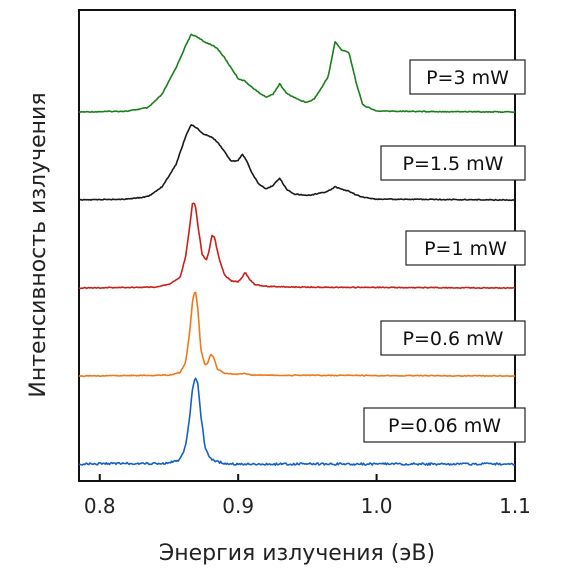  Describe the element at coordinates (38, 244) in the screenshot. I see `y-axis-title: Интенсивность излучения` at that location.